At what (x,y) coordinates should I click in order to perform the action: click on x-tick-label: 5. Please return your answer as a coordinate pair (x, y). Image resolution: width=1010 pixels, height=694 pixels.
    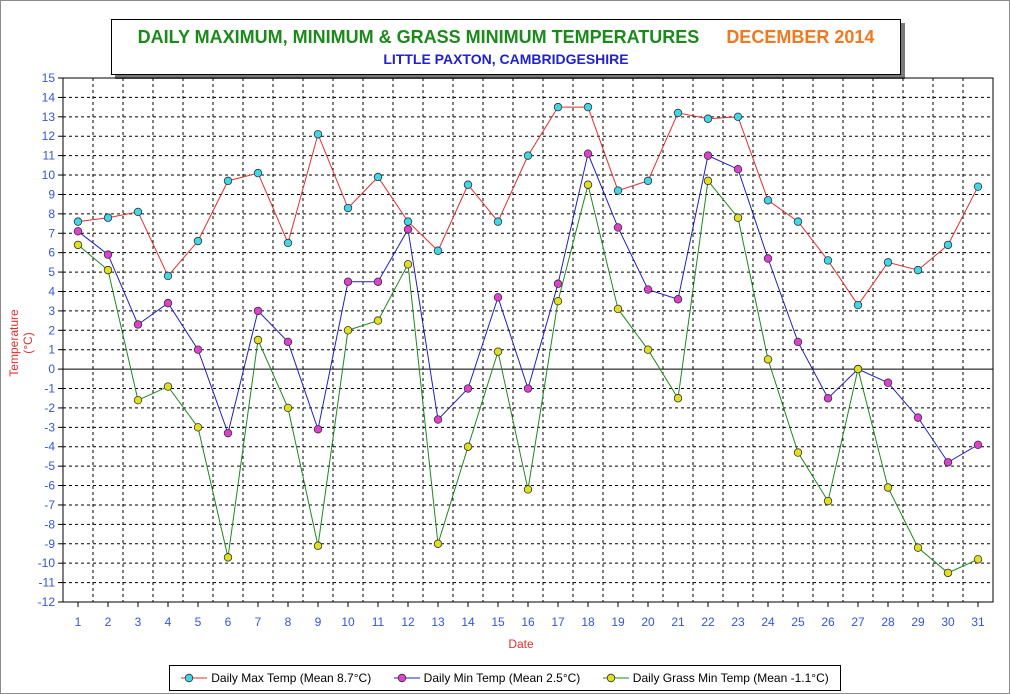
    Looking at the image, I should click on (198, 622).